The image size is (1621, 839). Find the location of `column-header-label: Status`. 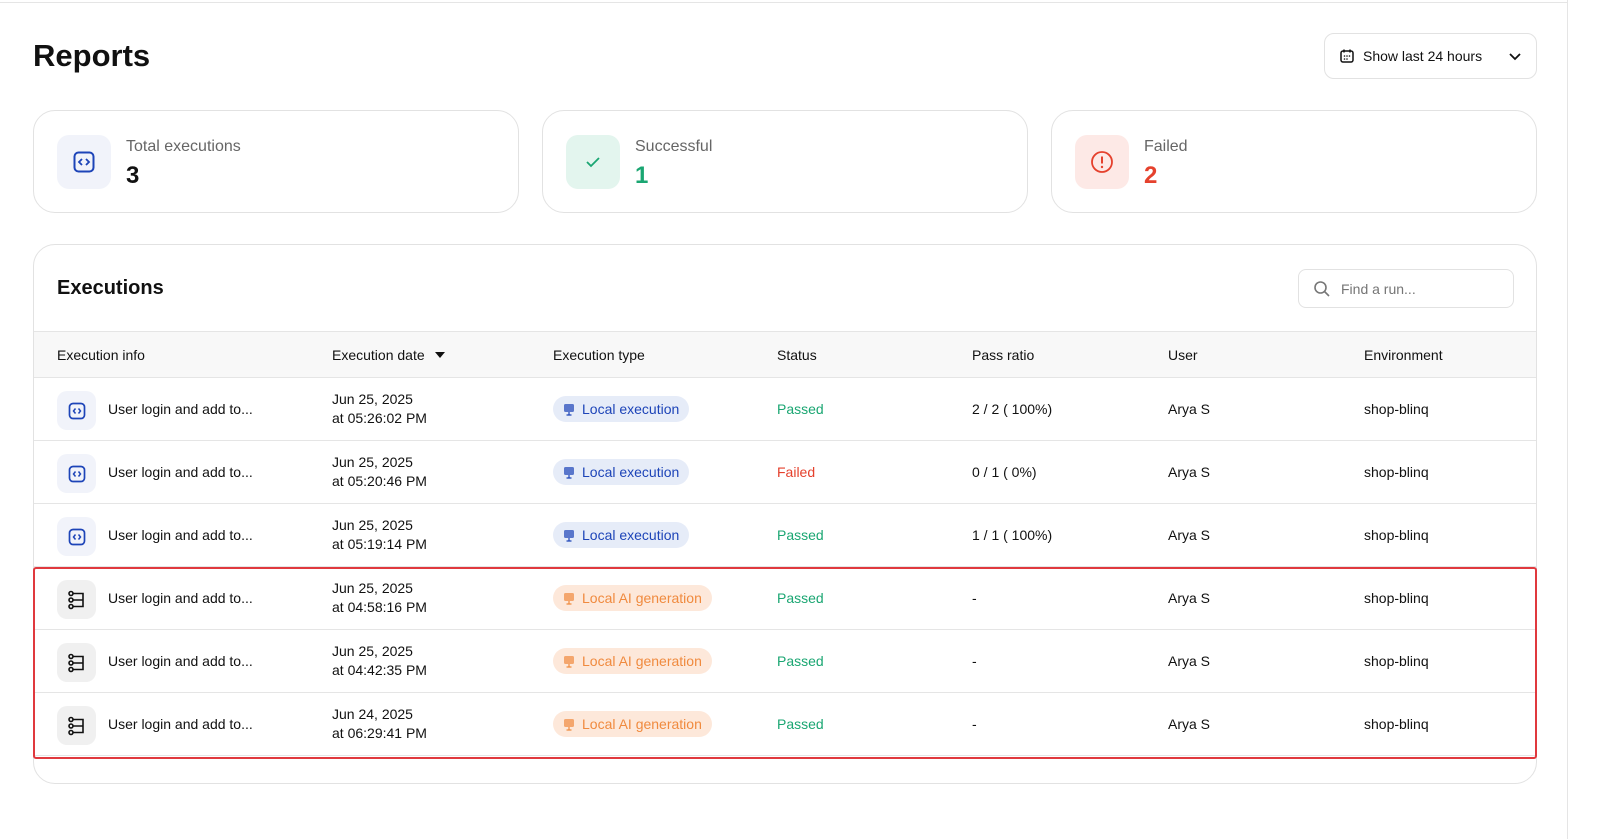

column-header-label: Status is located at coordinates (797, 354).